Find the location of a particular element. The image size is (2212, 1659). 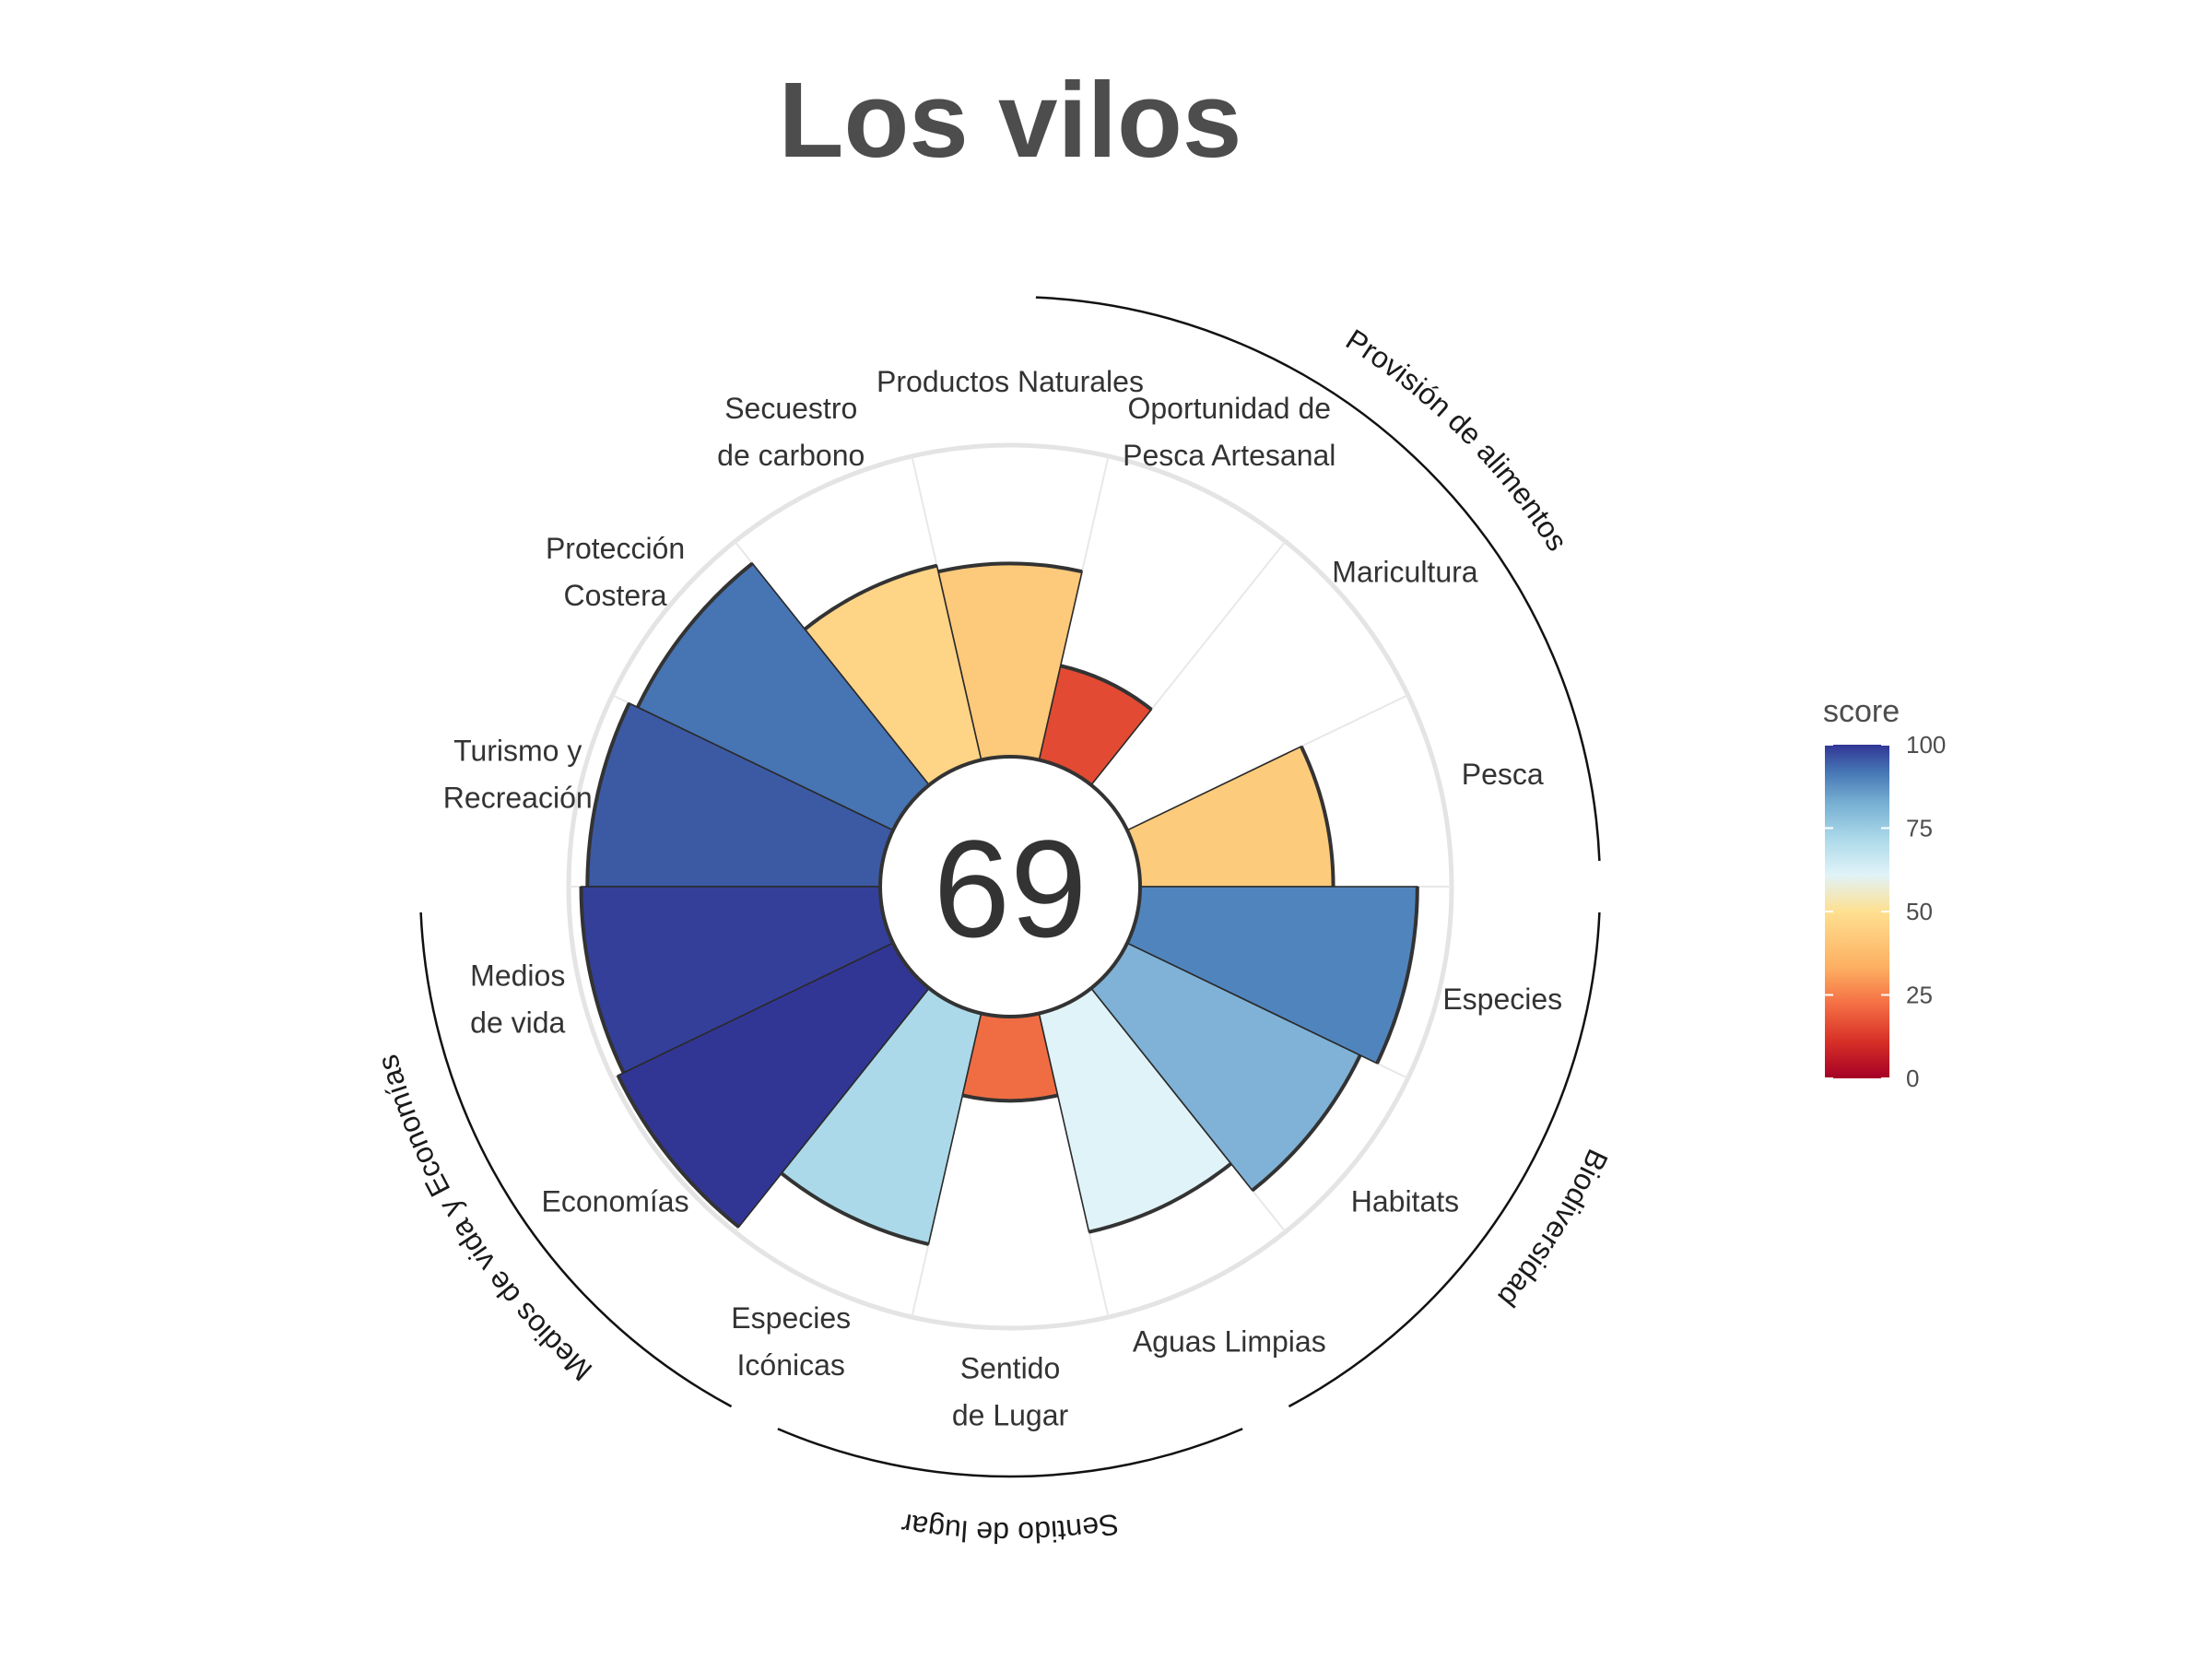

category-label: Turismo y Recreación is located at coordinates (518, 775).